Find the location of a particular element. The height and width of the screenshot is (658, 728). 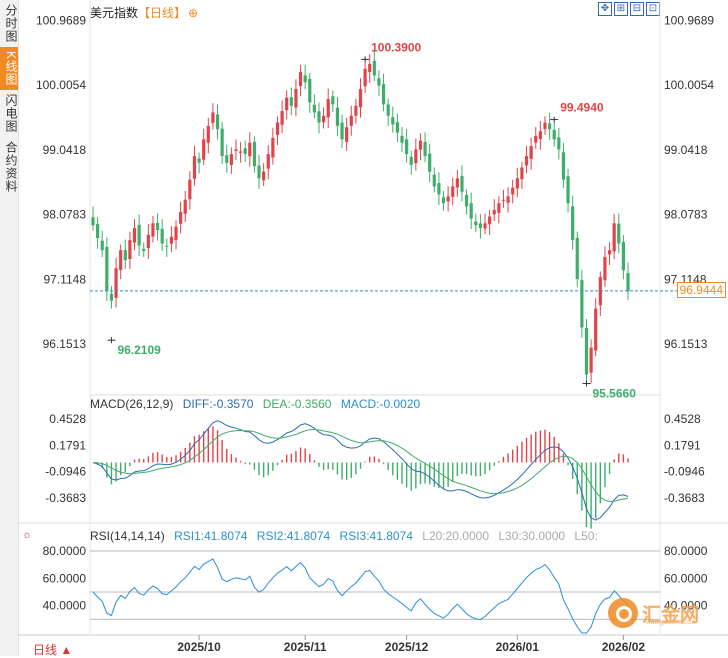

expand-icon: ✥ is located at coordinates (605, 9).